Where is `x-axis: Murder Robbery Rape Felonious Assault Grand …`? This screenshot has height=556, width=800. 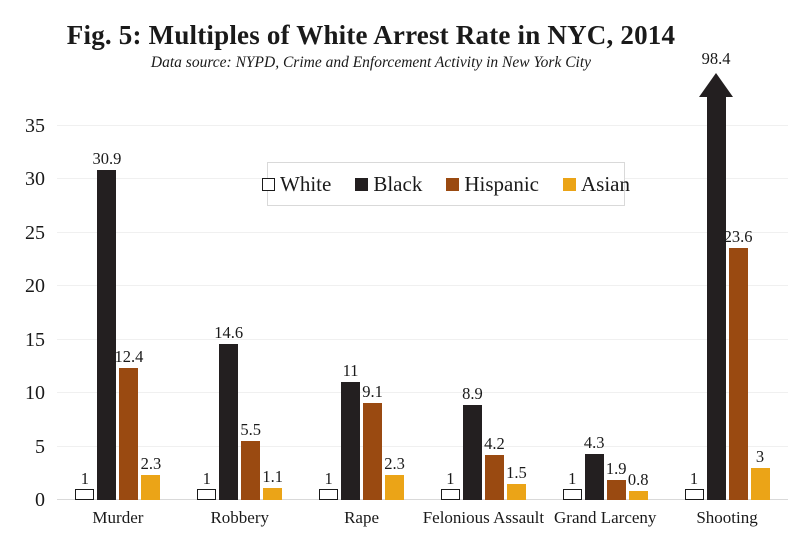
x-axis: Murder Robbery Rape Felonious Assault Grand … is located at coordinates (422, 518).